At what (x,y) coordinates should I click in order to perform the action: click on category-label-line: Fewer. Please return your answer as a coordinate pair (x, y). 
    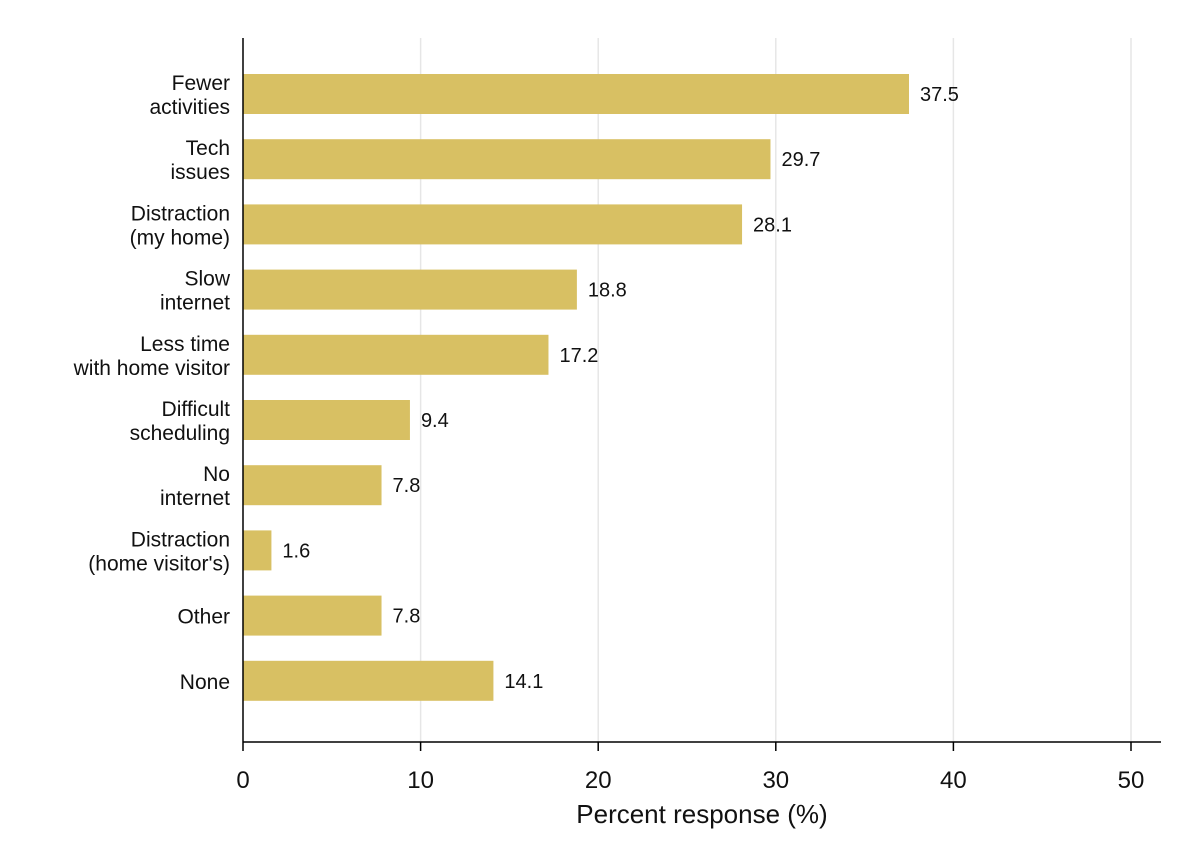
    Looking at the image, I should click on (201, 83).